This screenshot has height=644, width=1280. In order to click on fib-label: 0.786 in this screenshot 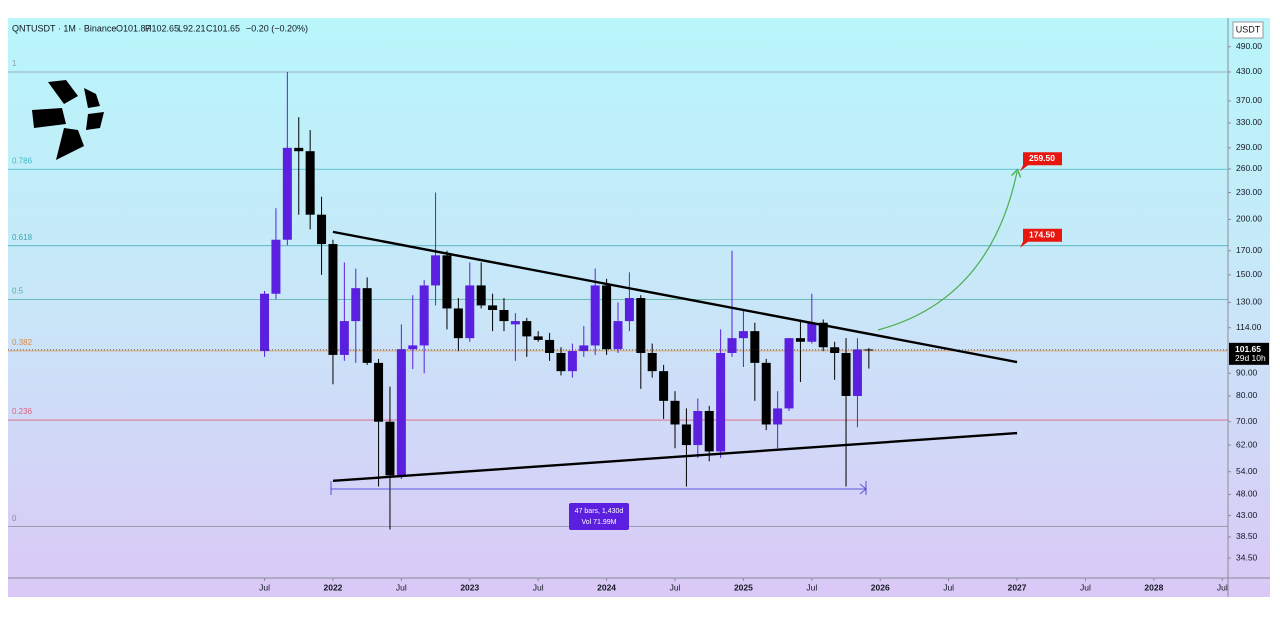, I will do `click(22, 160)`.